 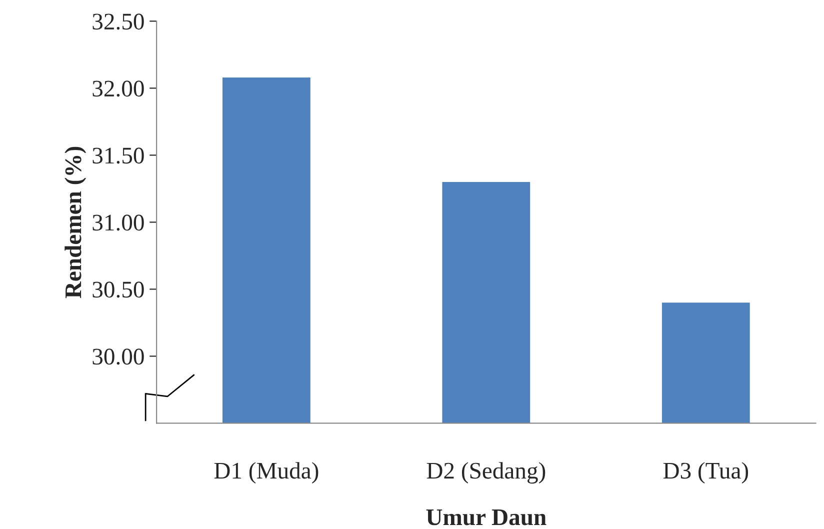 What do you see at coordinates (705, 473) in the screenshot?
I see `x-tick-label: D3 (Tua)` at bounding box center [705, 473].